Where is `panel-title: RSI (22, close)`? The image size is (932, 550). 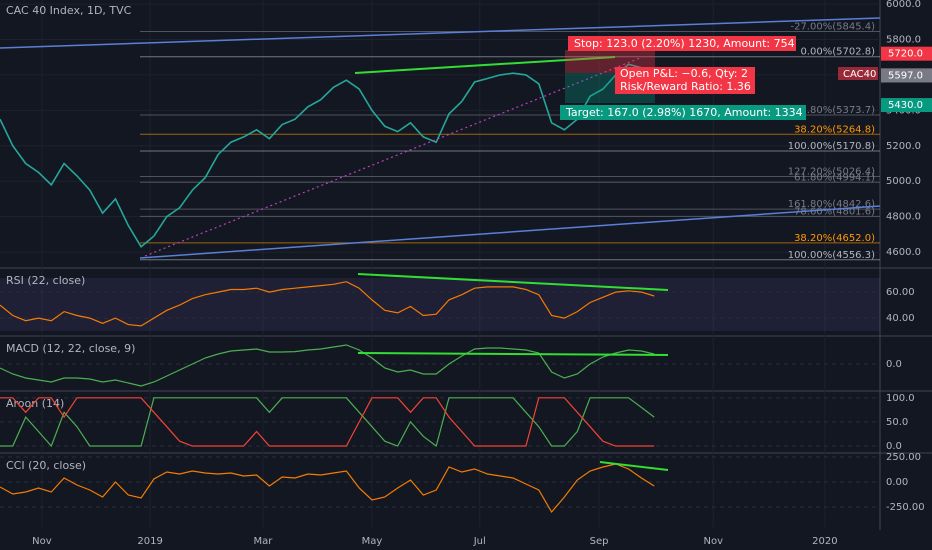 panel-title: RSI (22, close) is located at coordinates (45, 280).